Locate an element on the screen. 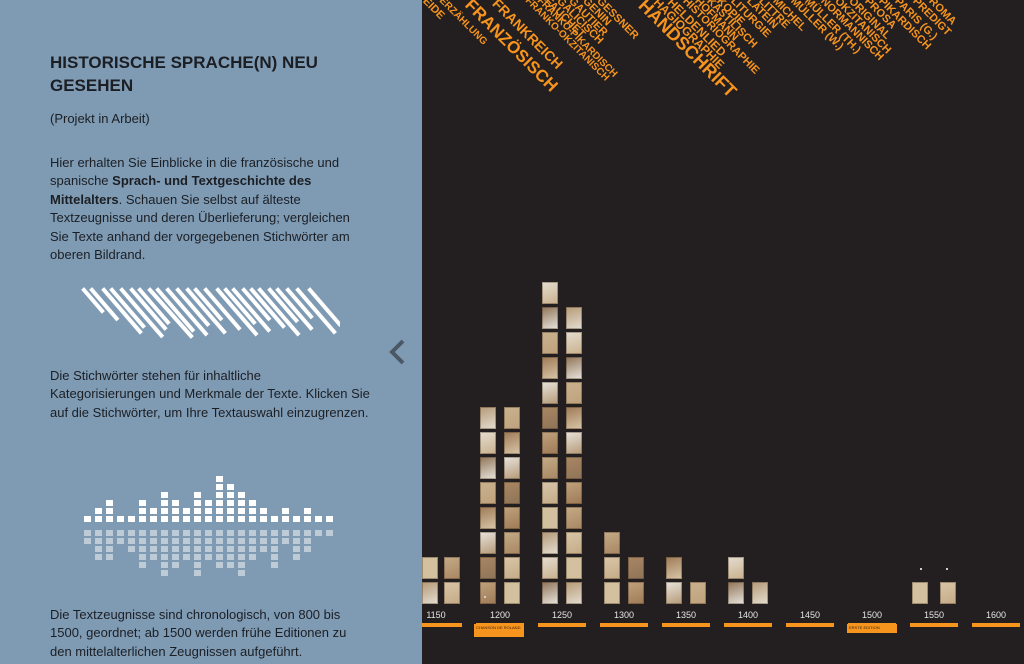 The width and height of the screenshot is (1024, 664). timeline-year-label: 1250 is located at coordinates (562, 615).